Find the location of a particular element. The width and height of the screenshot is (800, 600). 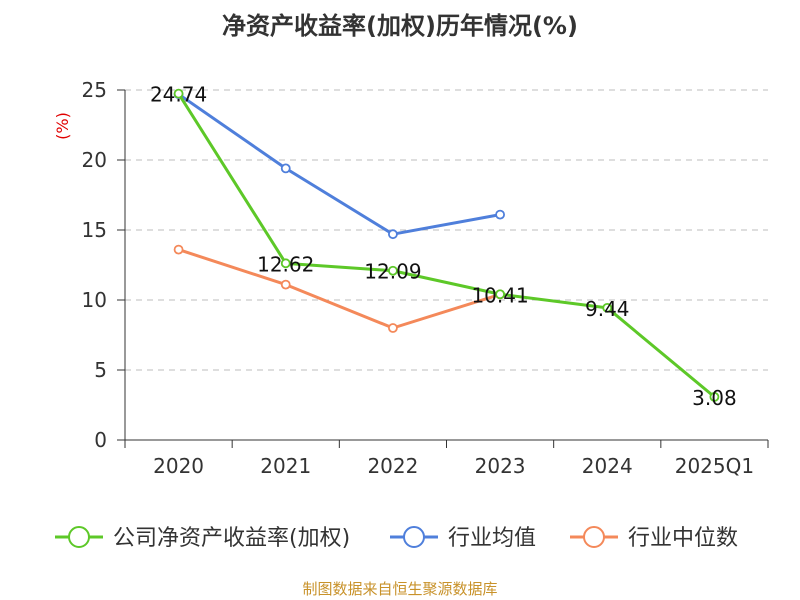

y-axis-label: (%) is located at coordinates (62, 126).